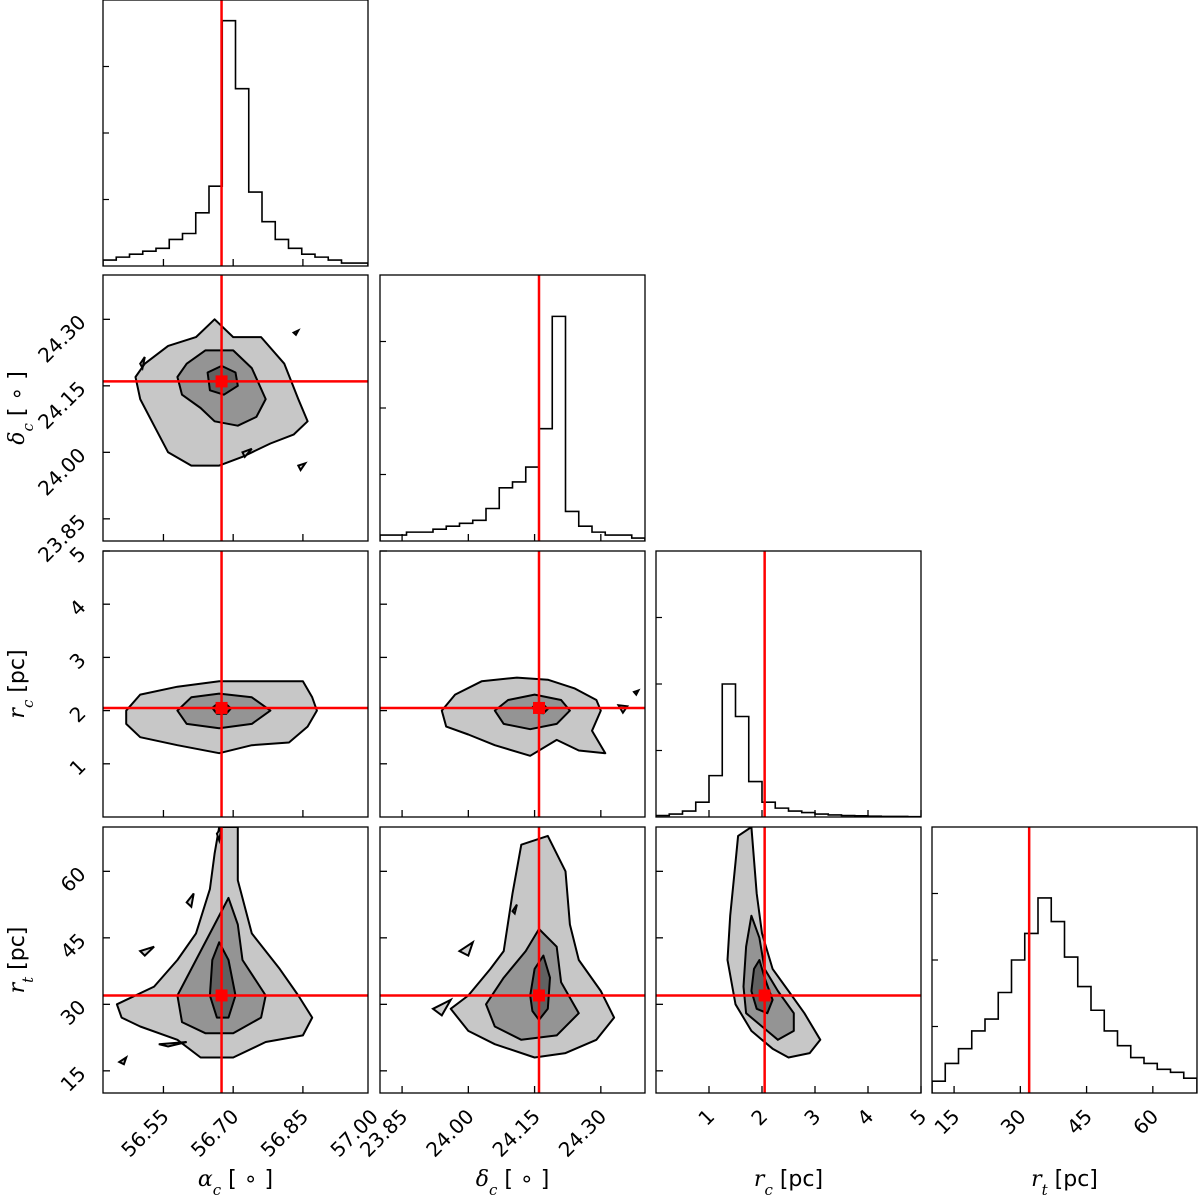 Image resolution: width=1200 pixels, height=1199 pixels. What do you see at coordinates (73, 1012) in the screenshot?
I see `y-tick-label: 30` at bounding box center [73, 1012].